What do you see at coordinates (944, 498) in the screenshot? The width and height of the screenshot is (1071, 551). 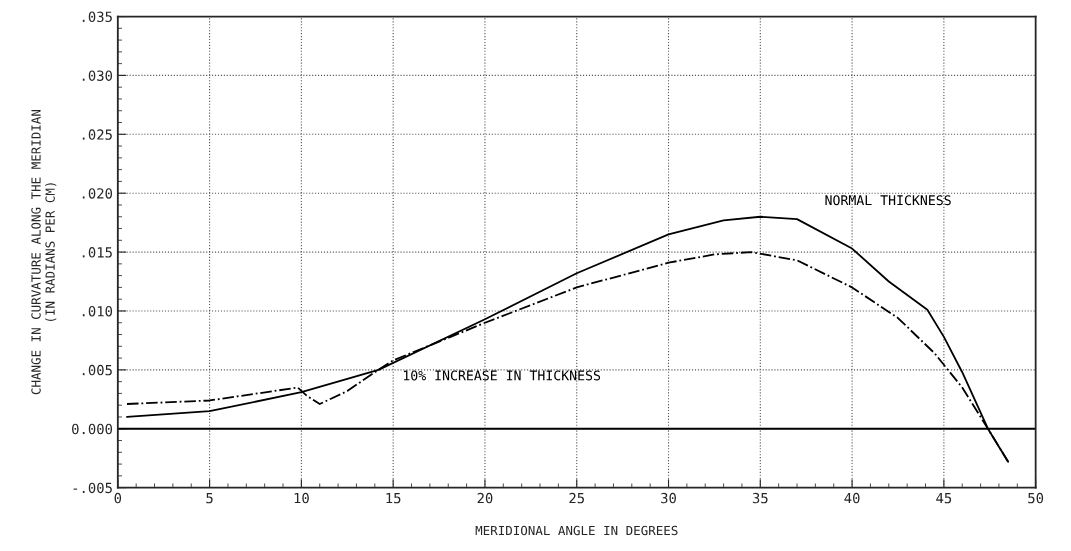 I see `x-tick-label: 45` at bounding box center [944, 498].